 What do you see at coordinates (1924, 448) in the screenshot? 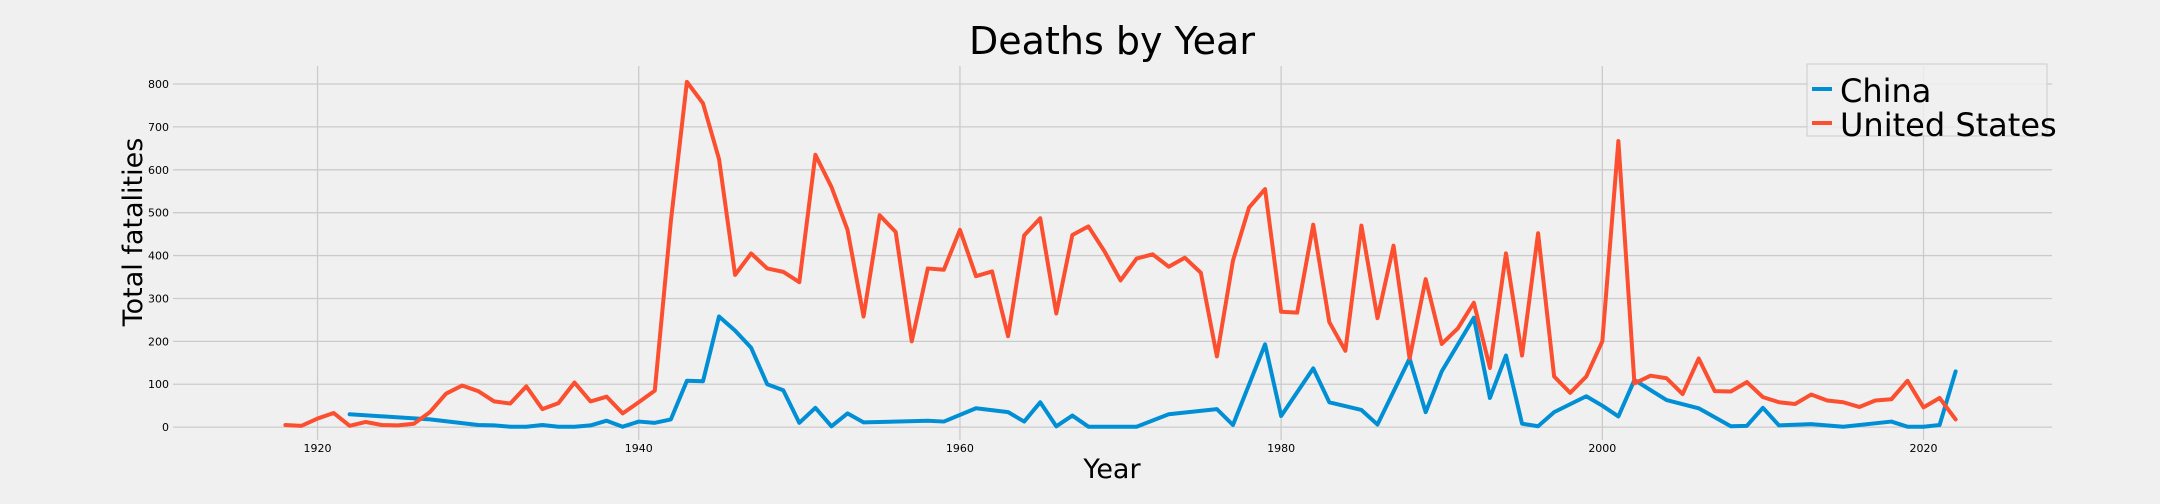
I see `x-tick-label-2020: 2020` at bounding box center [1924, 448].